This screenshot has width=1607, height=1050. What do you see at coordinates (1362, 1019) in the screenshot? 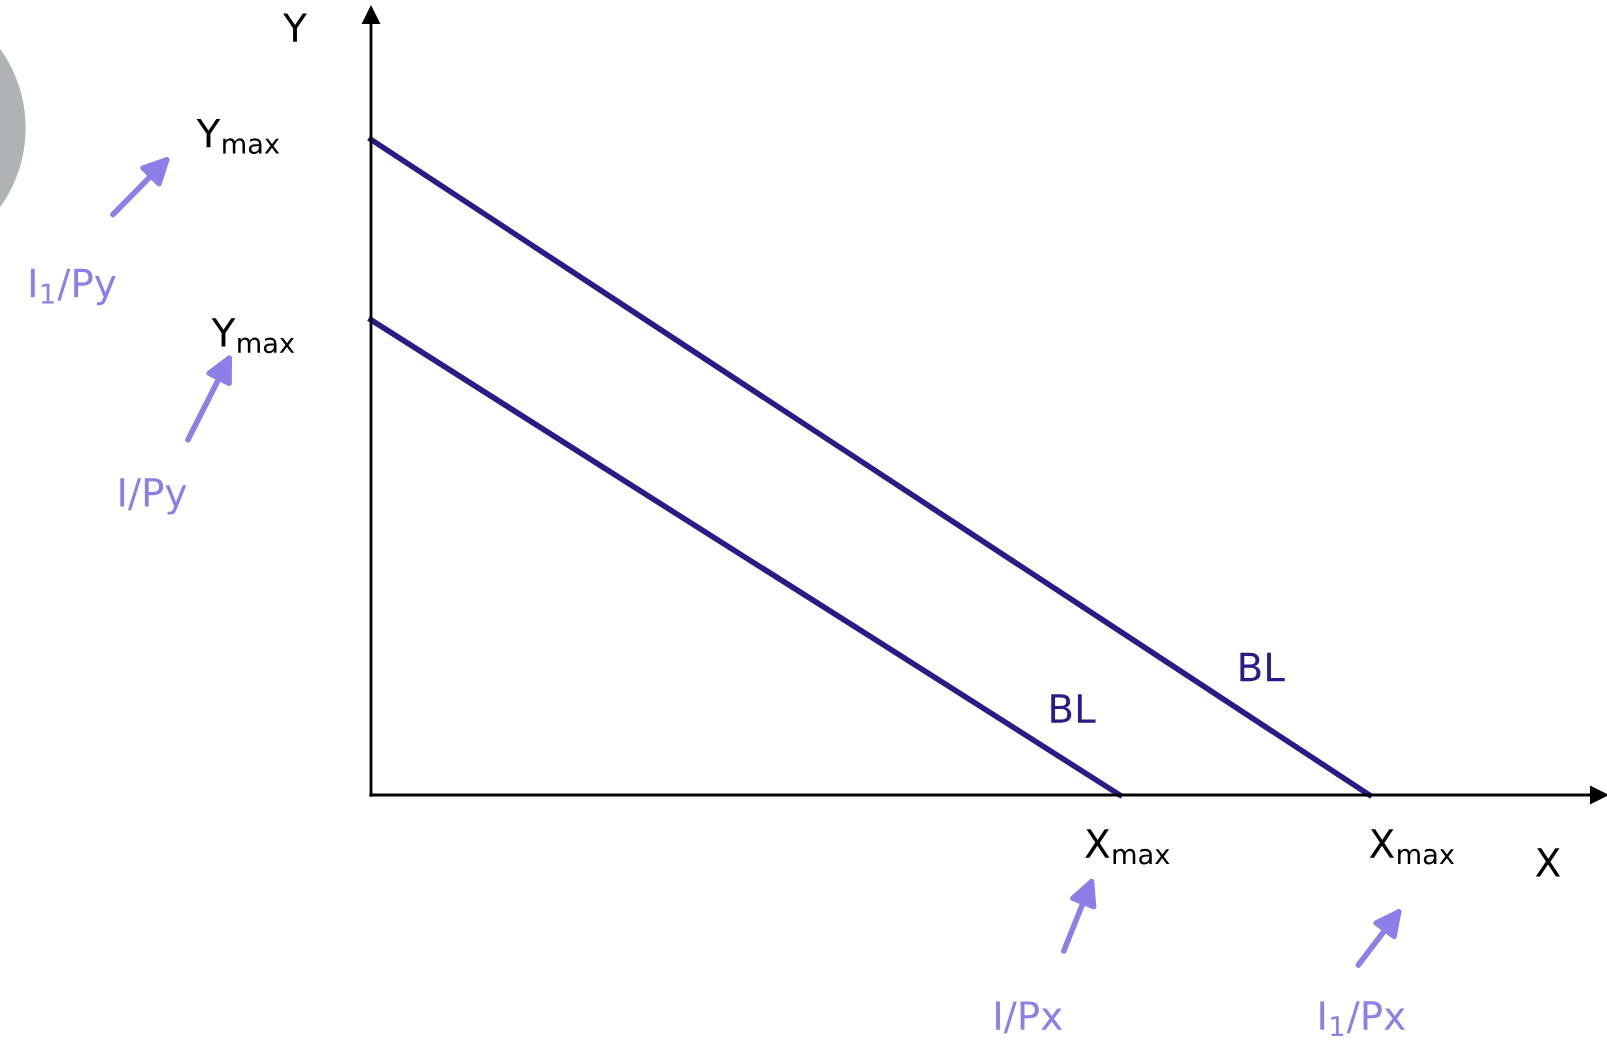
I see `text: I$_{1}$/Px` at bounding box center [1362, 1019].